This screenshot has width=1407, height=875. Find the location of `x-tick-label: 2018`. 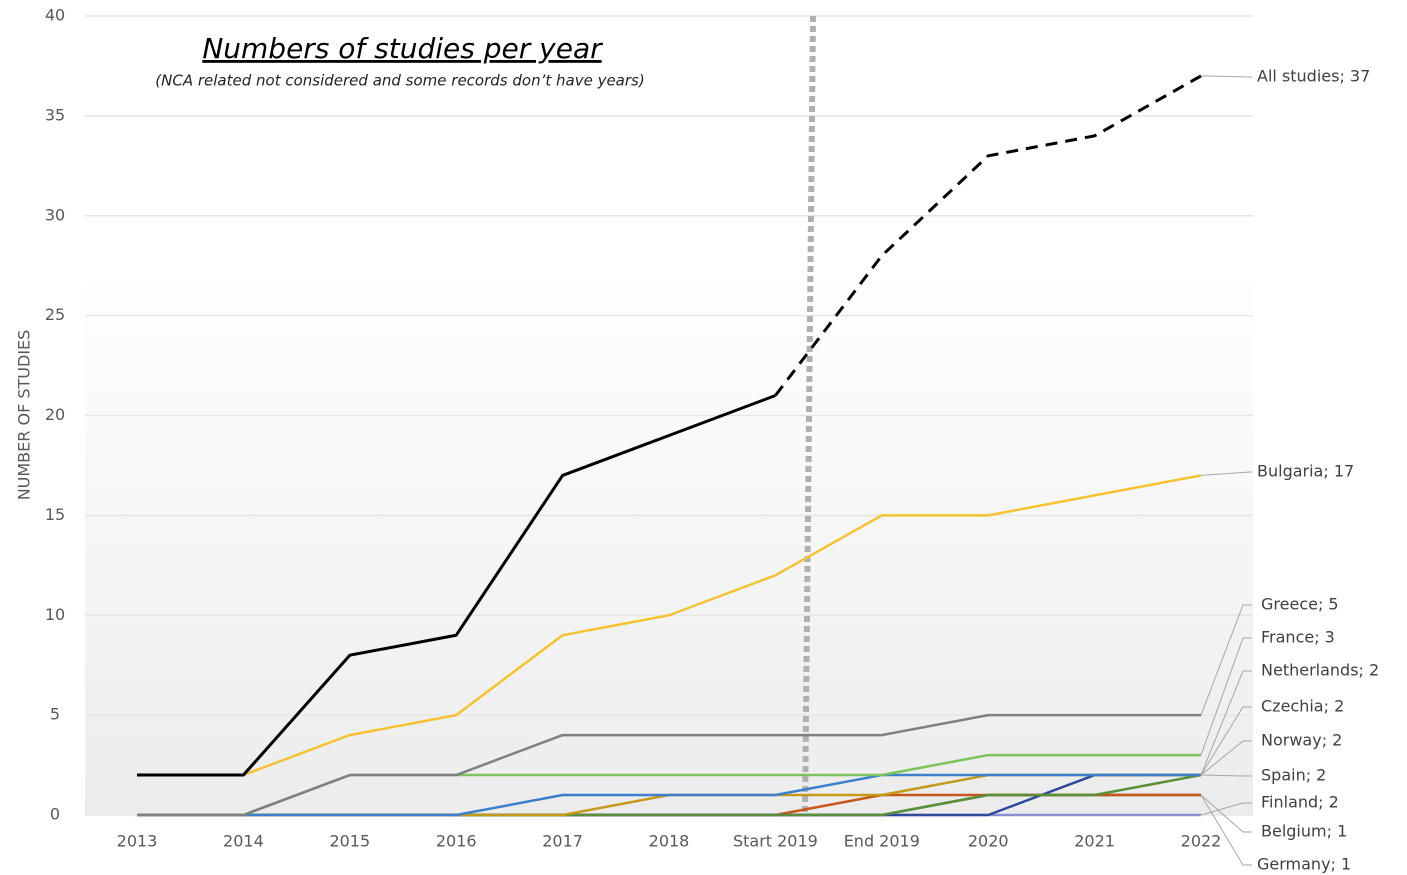

x-tick-label: 2018 is located at coordinates (669, 841).